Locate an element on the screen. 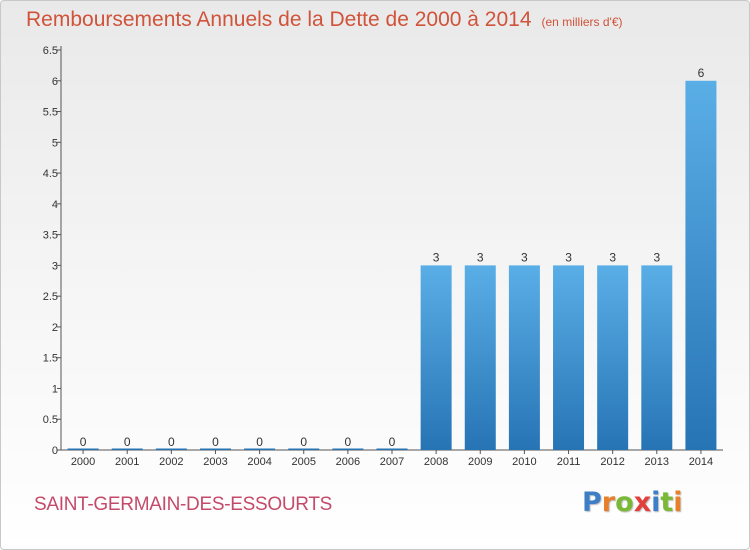  y-tick-label: 1 is located at coordinates (55, 389).